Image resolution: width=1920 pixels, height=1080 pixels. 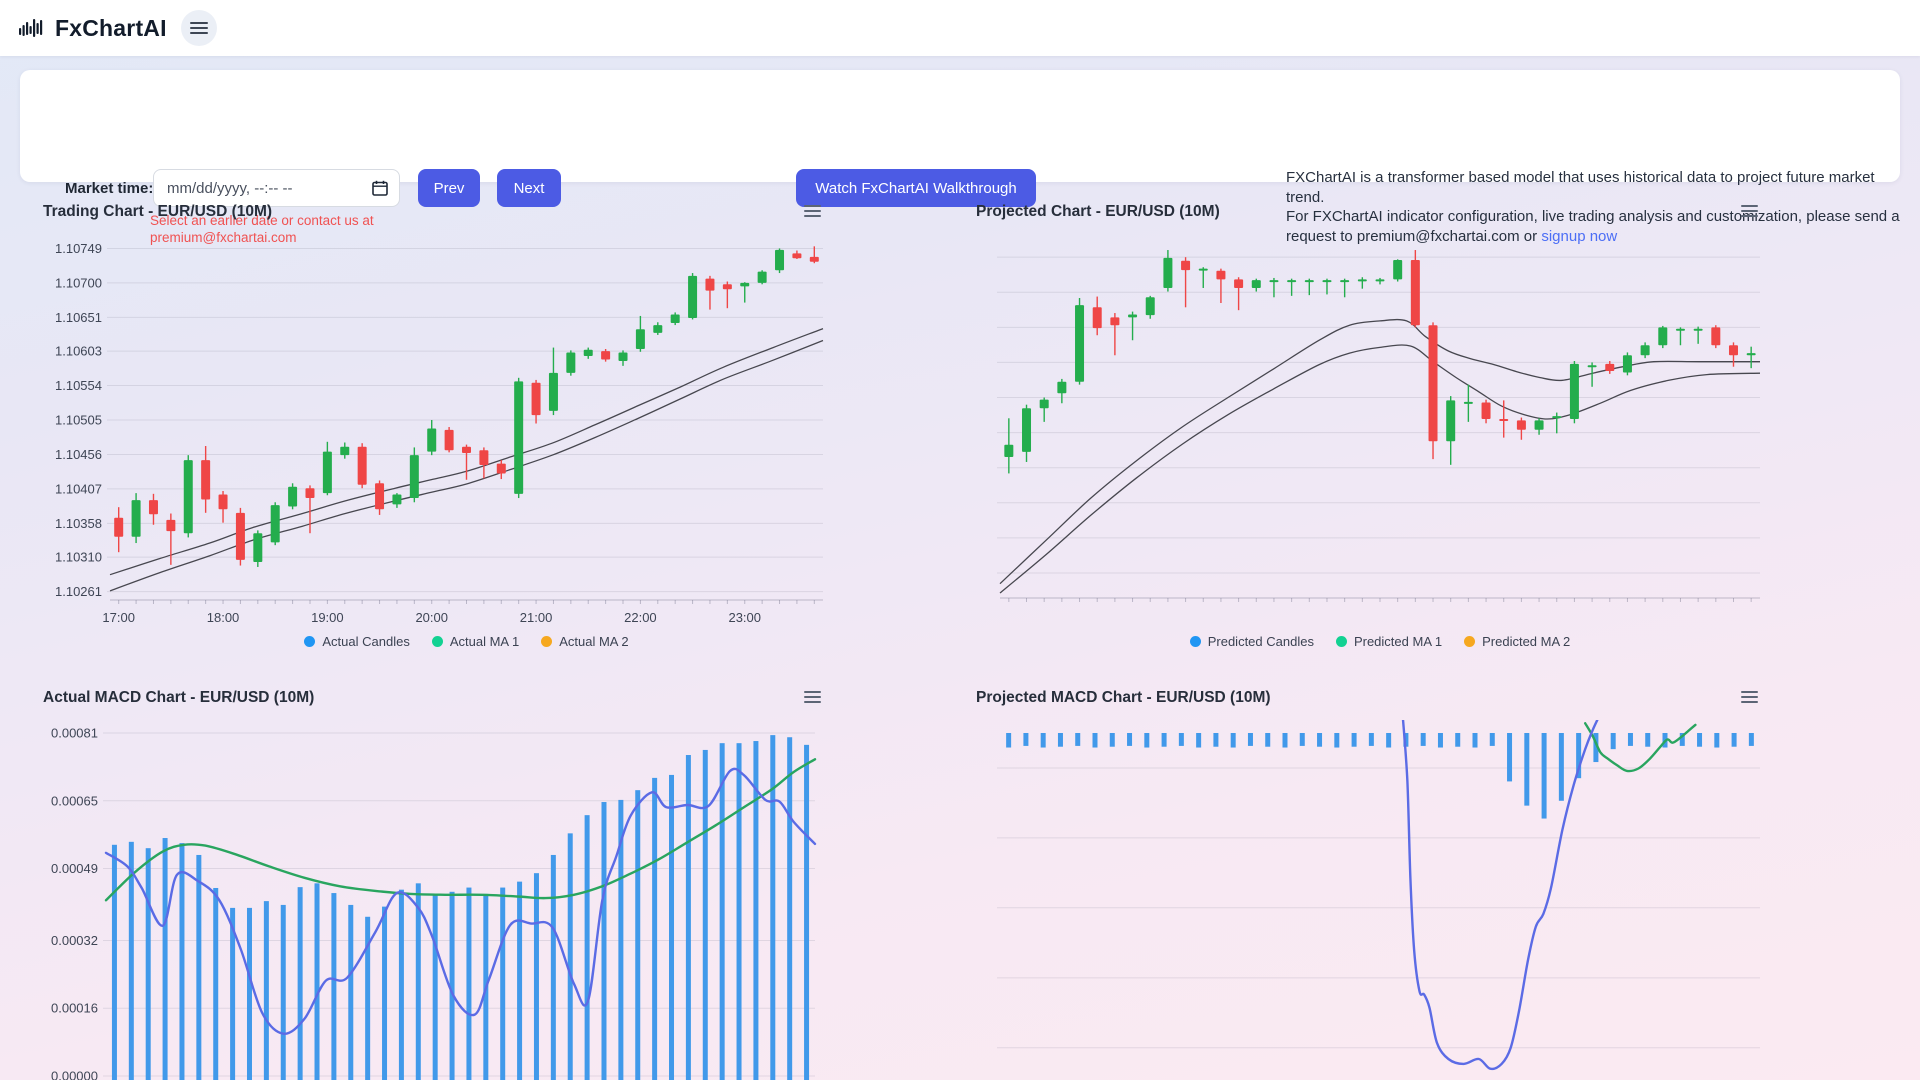 What do you see at coordinates (31, 27) in the screenshot?
I see `brand-logo-icon` at bounding box center [31, 27].